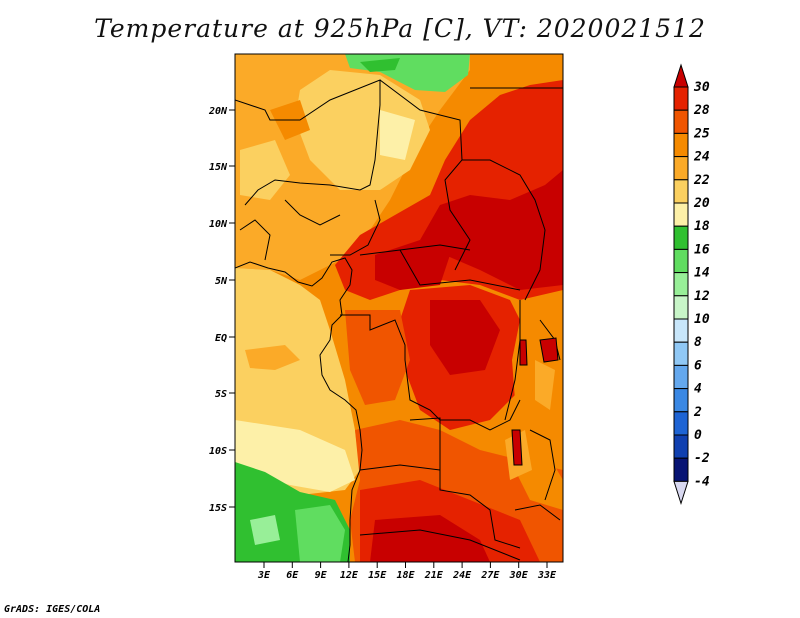 The height and width of the screenshot is (618, 800). I want to click on lat-tick-label: 15S, so click(218, 508).